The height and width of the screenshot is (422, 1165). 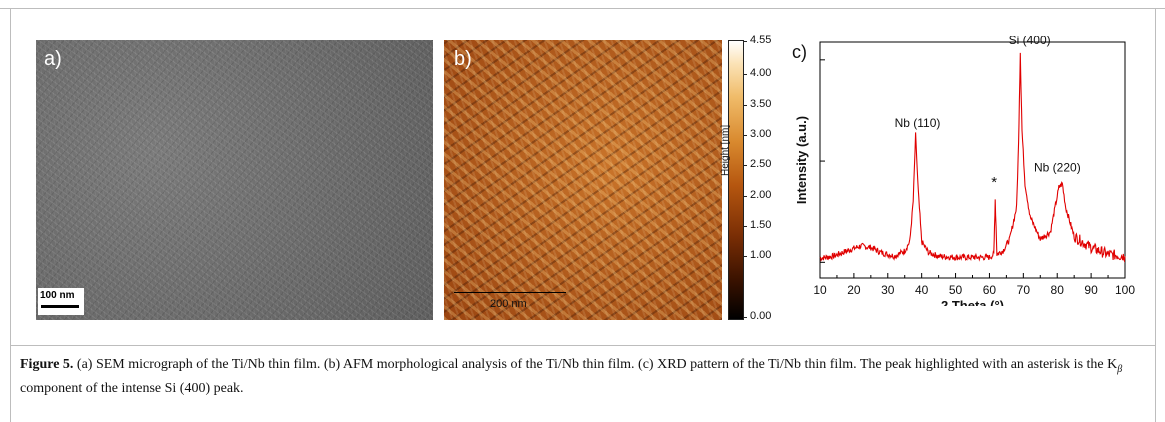 What do you see at coordinates (1024, 290) in the screenshot?
I see `xrd-x-tick-label: 70` at bounding box center [1024, 290].